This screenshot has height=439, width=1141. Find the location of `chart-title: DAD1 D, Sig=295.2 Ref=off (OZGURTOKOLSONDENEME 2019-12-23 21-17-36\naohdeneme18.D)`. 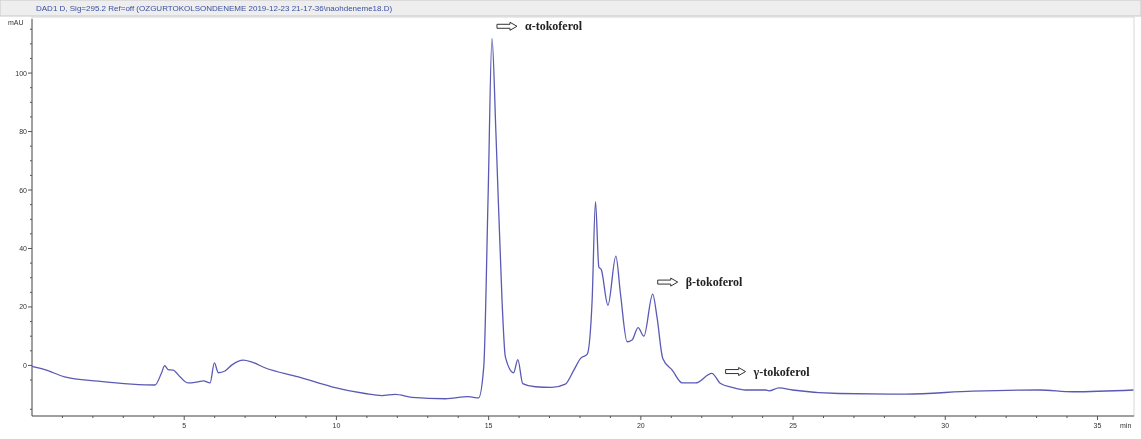

chart-title: DAD1 D, Sig=295.2 Ref=off (OZGURTOKOLSONDENEME 2019-12-23 21-17-36\naohdeneme18.D) is located at coordinates (214, 8).